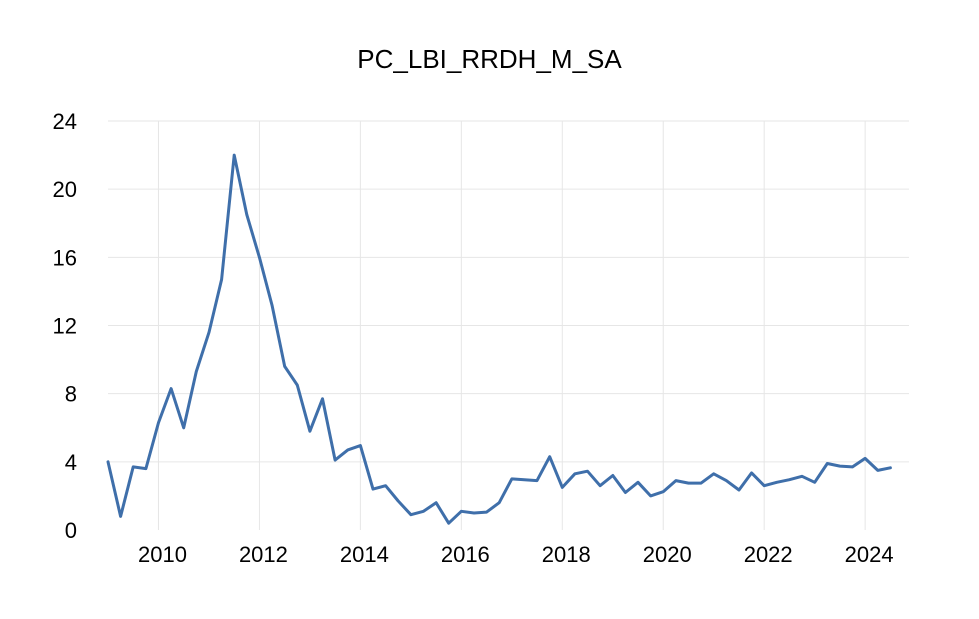  Describe the element at coordinates (667, 554) in the screenshot. I see `x-tick-label: 2020` at that location.